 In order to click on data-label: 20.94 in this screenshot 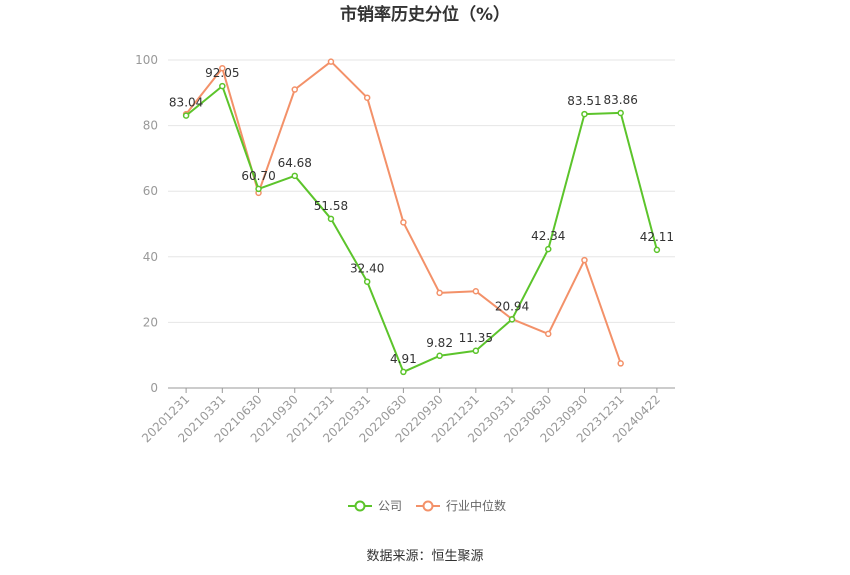, I will do `click(512, 306)`.